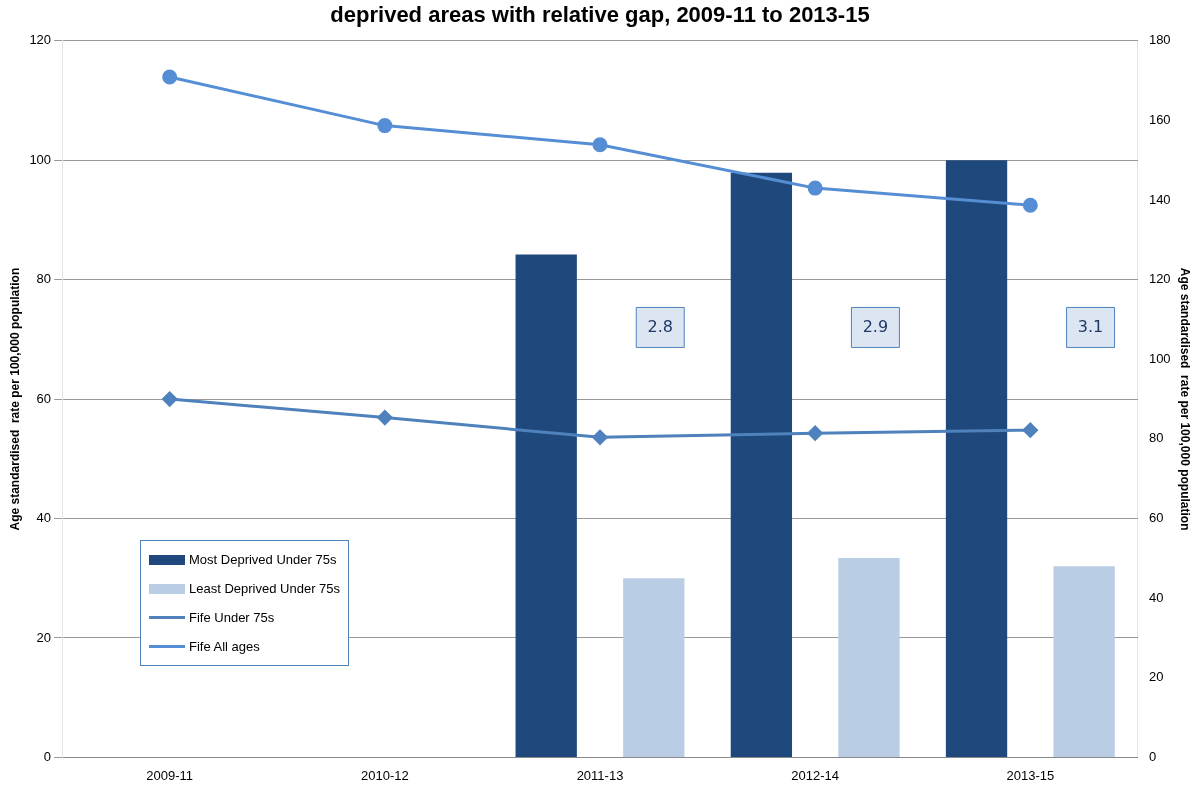 The width and height of the screenshot is (1200, 787). Describe the element at coordinates (1090, 326) in the screenshot. I see `annotation: 3.1` at that location.